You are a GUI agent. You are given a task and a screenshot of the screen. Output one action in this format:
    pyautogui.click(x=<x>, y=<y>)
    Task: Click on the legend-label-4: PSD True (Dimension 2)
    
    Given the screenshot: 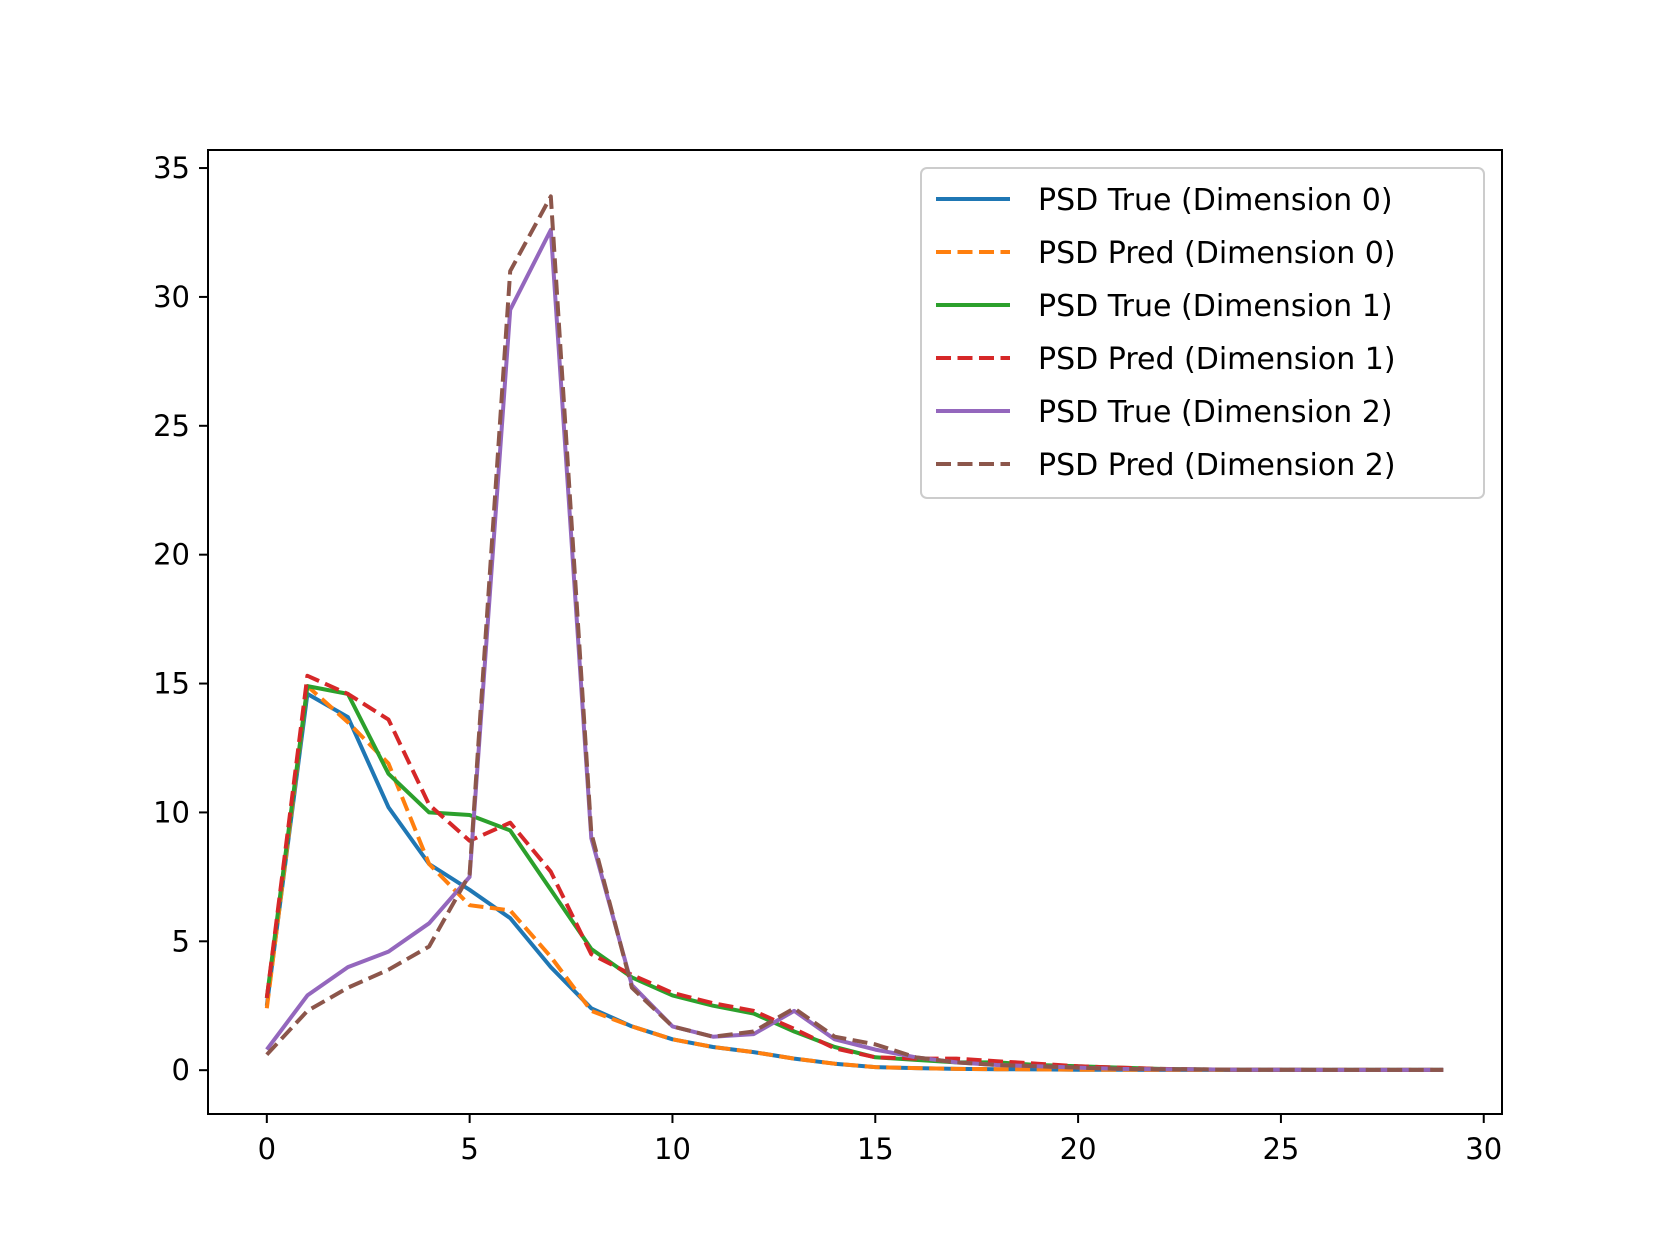 What is the action you would take?
    pyautogui.click(x=1215, y=412)
    